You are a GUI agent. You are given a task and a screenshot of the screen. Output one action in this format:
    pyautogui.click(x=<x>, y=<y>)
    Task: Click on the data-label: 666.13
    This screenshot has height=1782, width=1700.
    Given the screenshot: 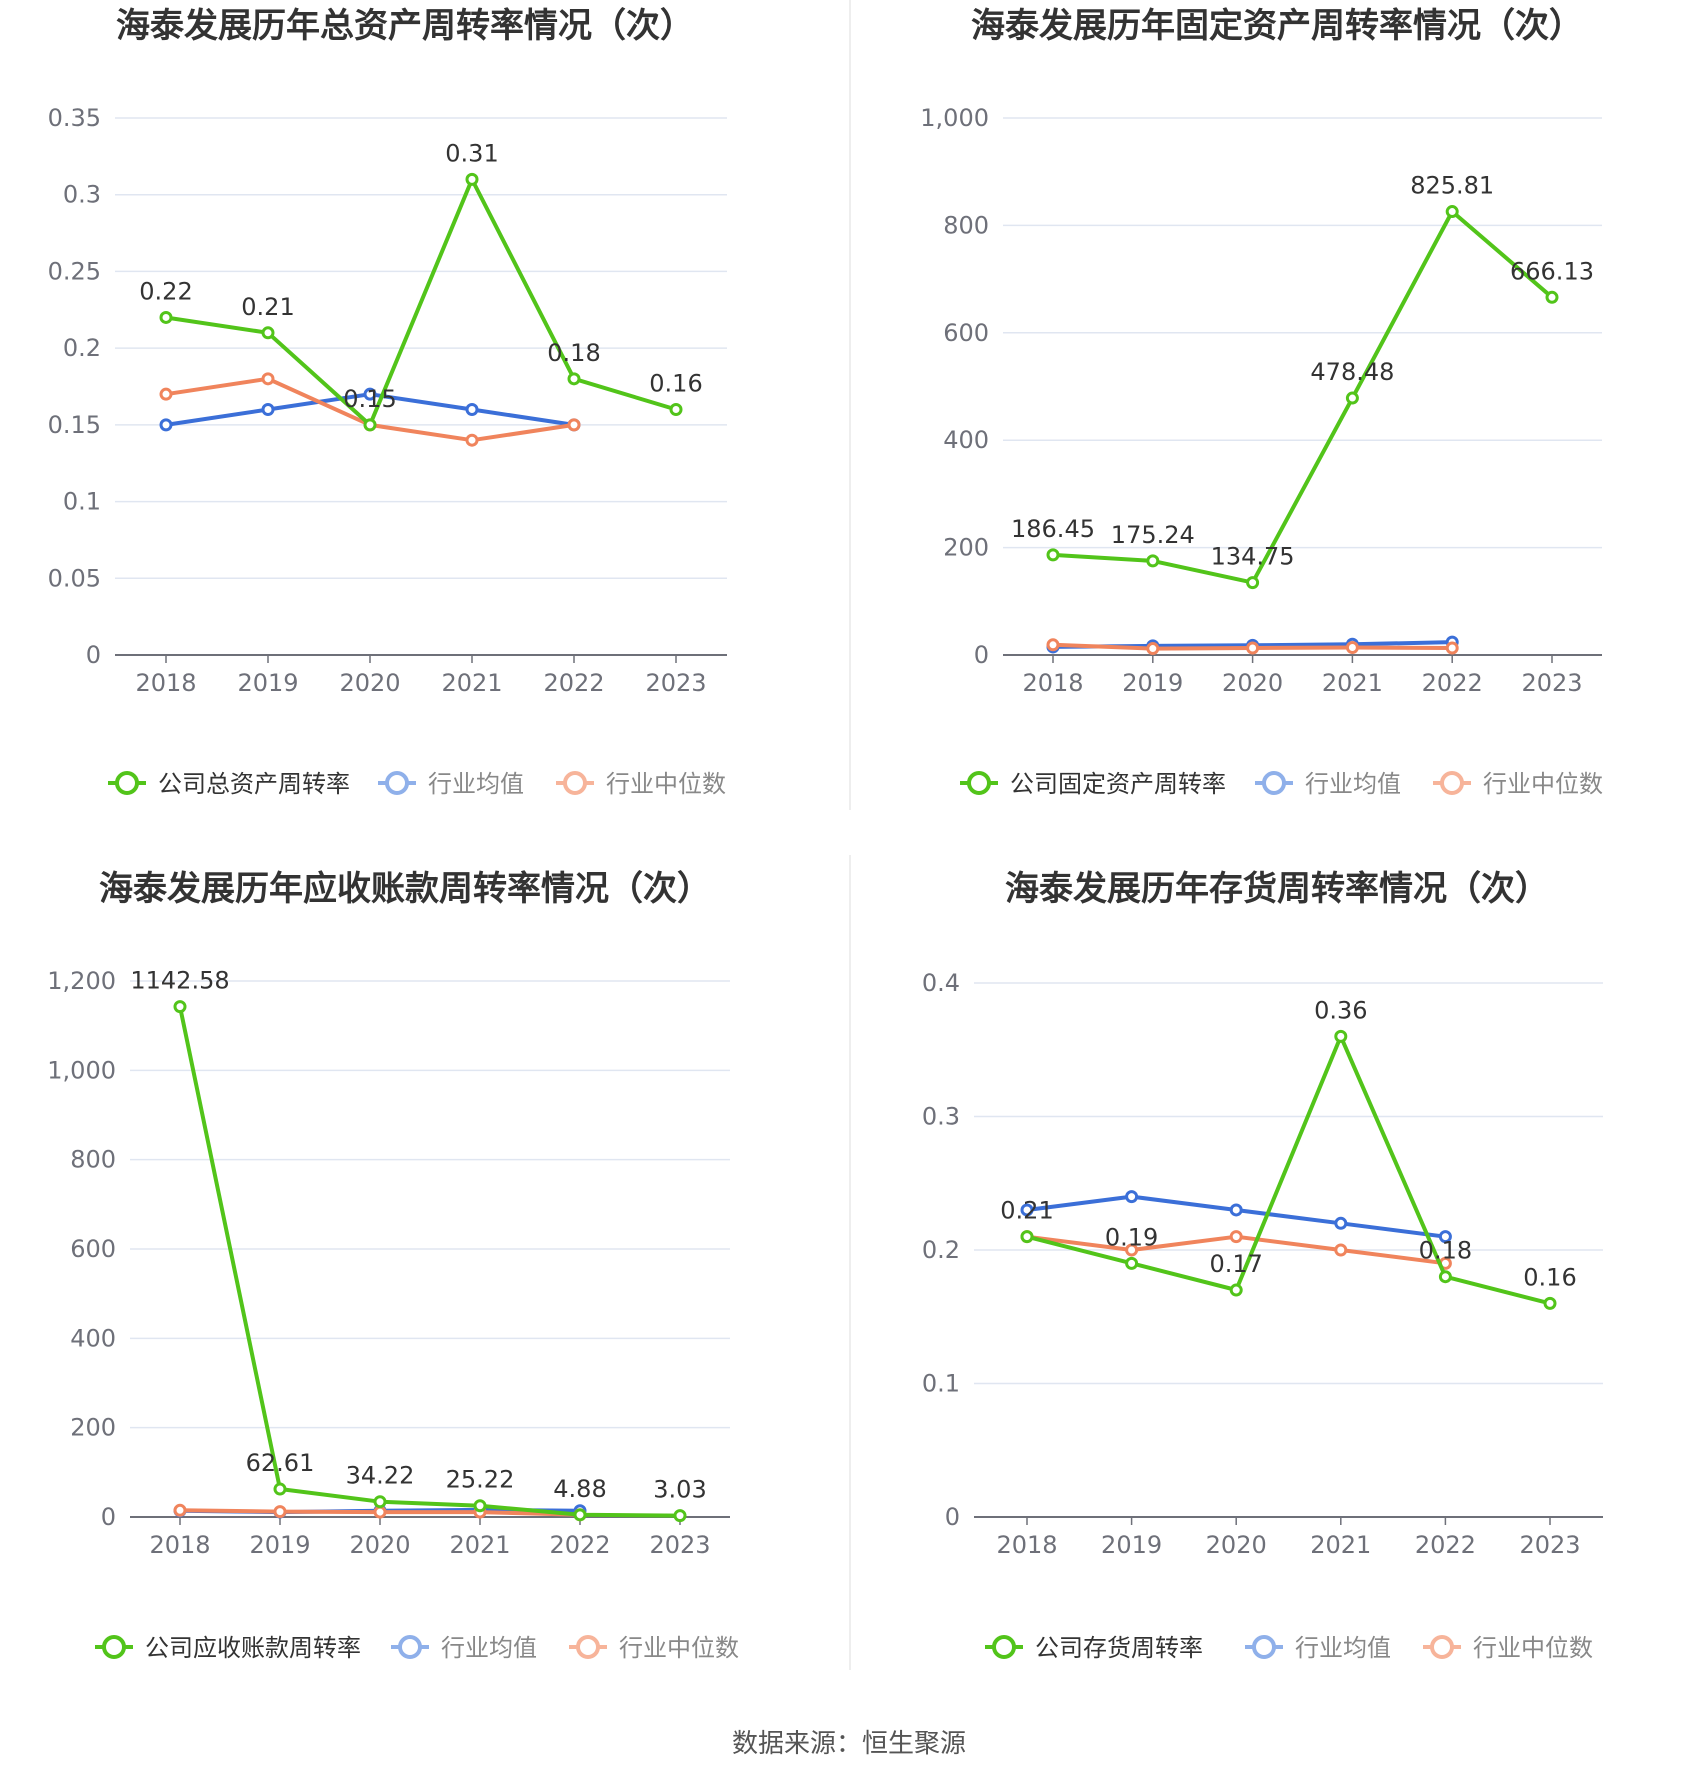 What is the action you would take?
    pyautogui.click(x=1552, y=271)
    